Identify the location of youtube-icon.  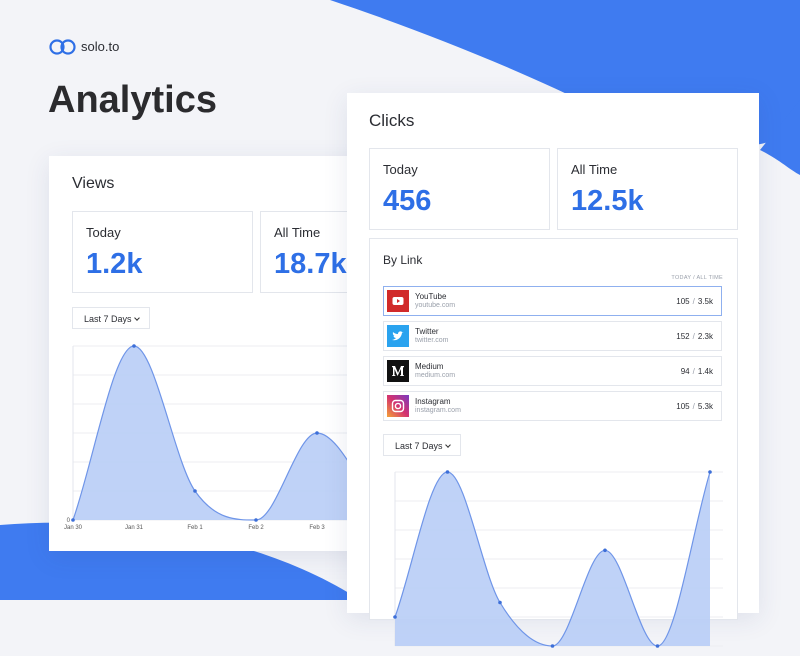
(398, 301).